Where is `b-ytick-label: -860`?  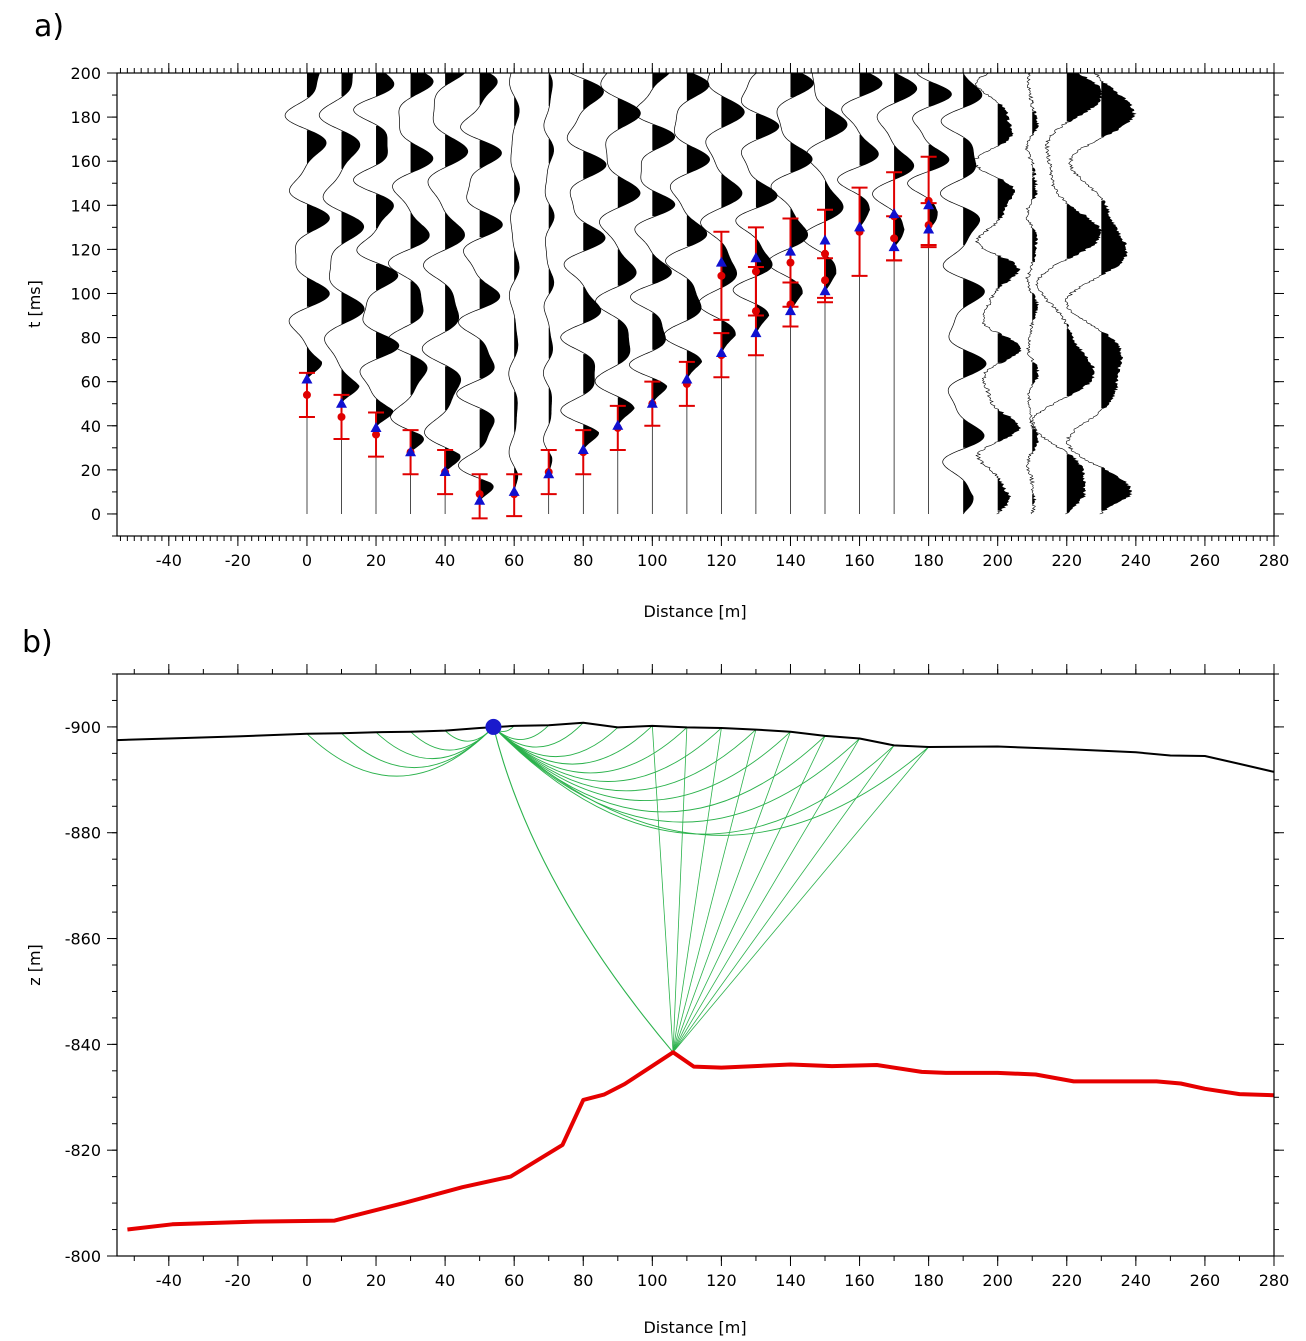 b-ytick-label: -860 is located at coordinates (83, 939).